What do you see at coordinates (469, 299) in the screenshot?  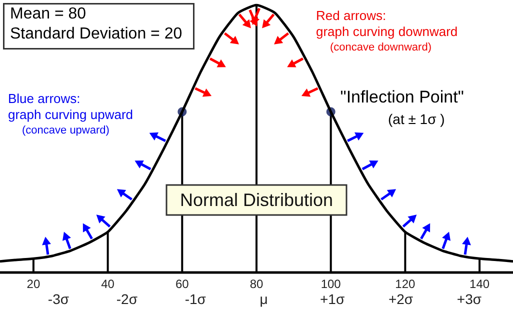 I see `text: +3σ` at bounding box center [469, 299].